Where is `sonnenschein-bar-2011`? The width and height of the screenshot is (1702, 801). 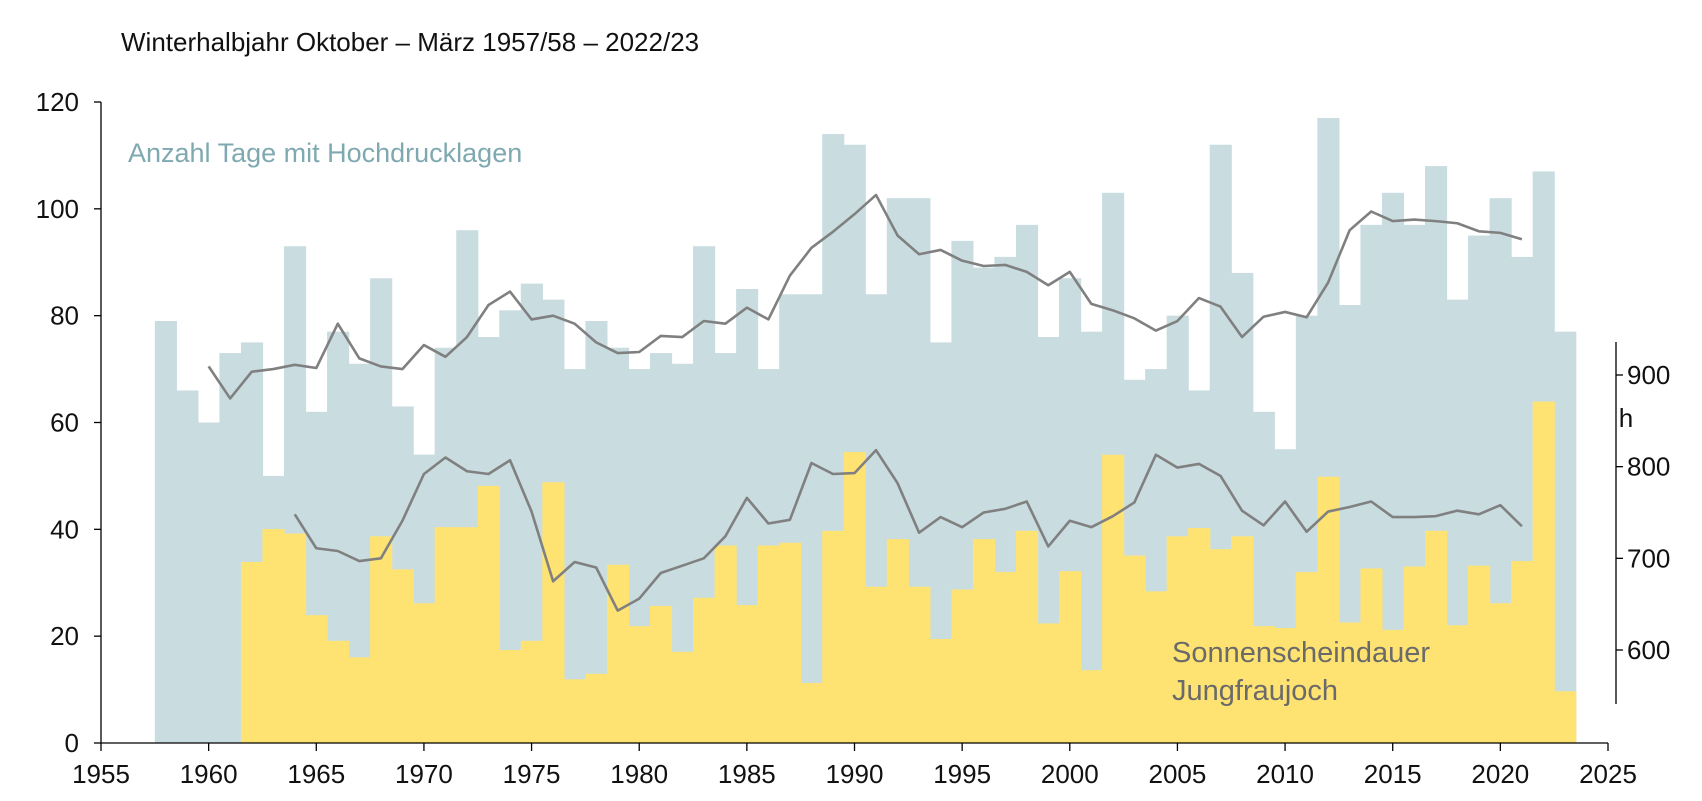 sonnenschein-bar-2011 is located at coordinates (1306, 657).